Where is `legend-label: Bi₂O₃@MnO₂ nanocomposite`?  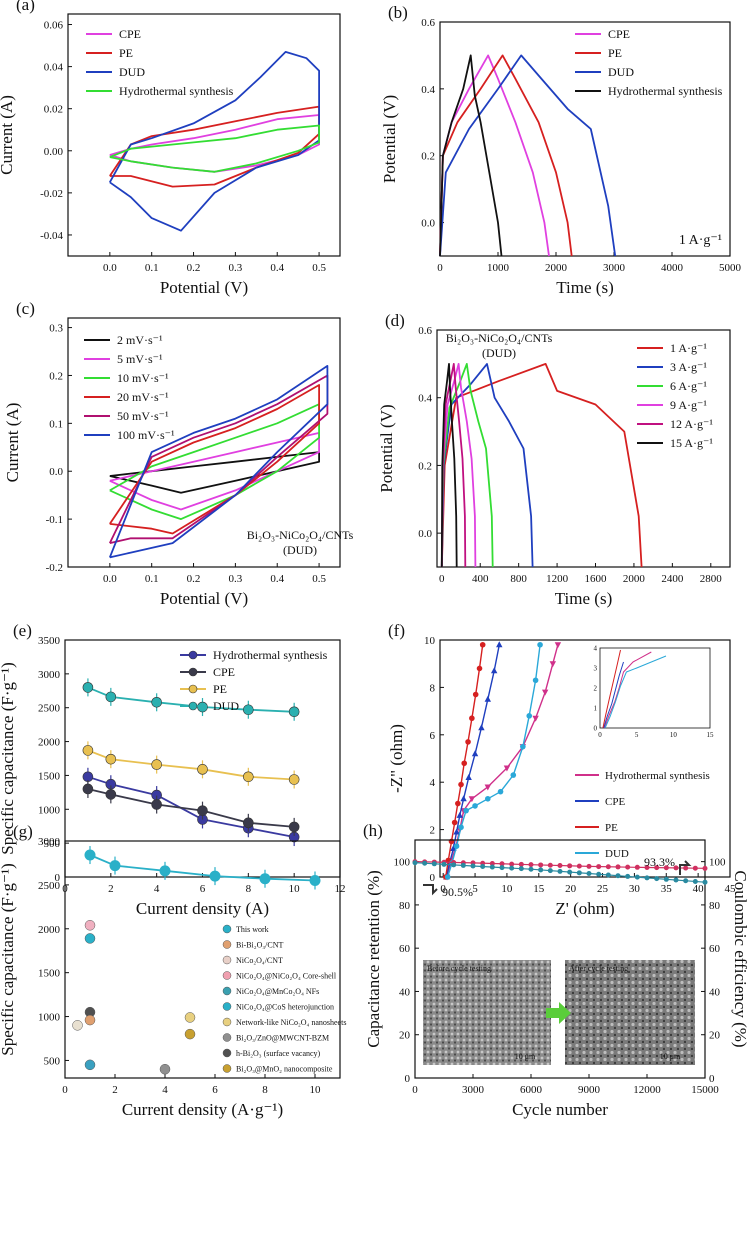
legend-label: Bi₂O₃@MnO₂ nanocomposite is located at coordinates (284, 1069).